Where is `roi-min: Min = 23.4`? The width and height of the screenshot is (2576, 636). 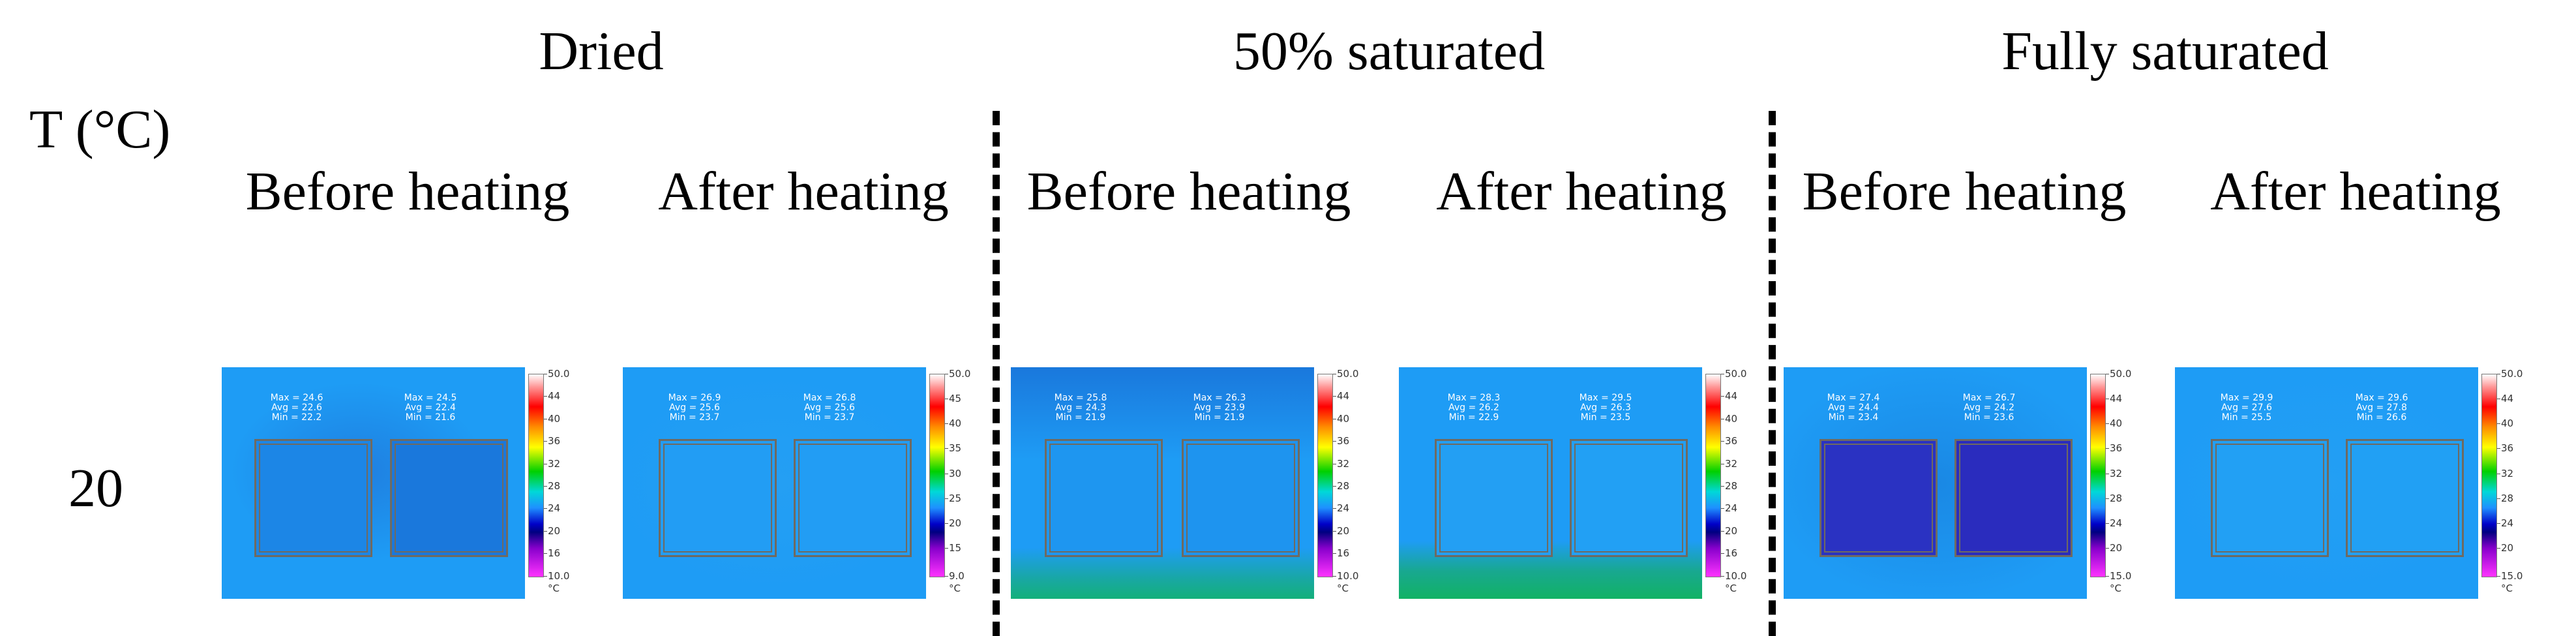
roi-min: Min = 23.4 is located at coordinates (1853, 417).